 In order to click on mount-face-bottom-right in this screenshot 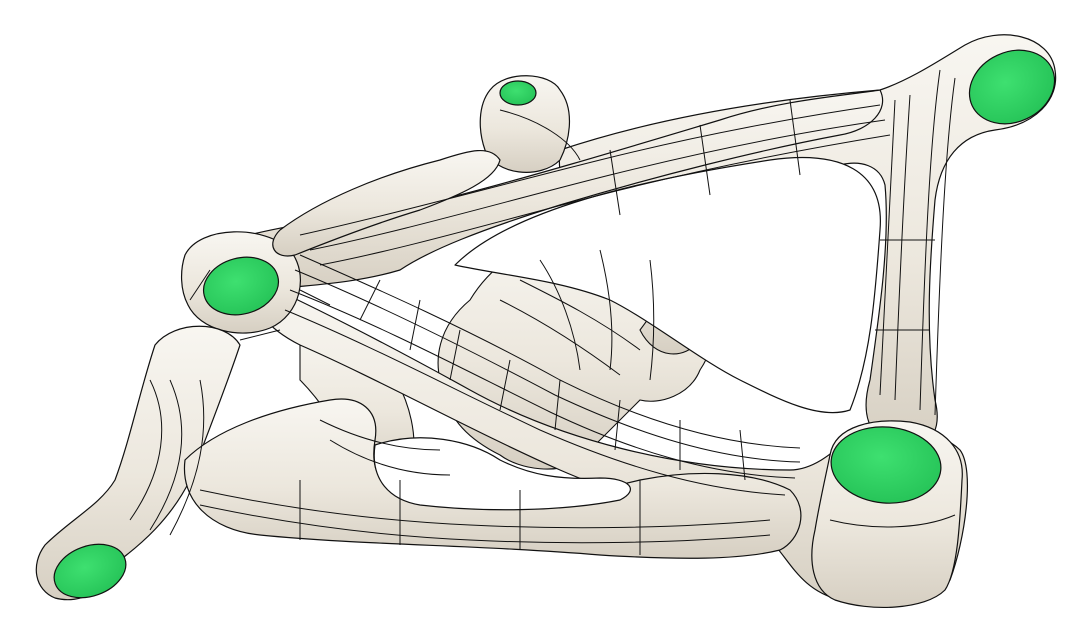, I will do `click(886, 465)`.